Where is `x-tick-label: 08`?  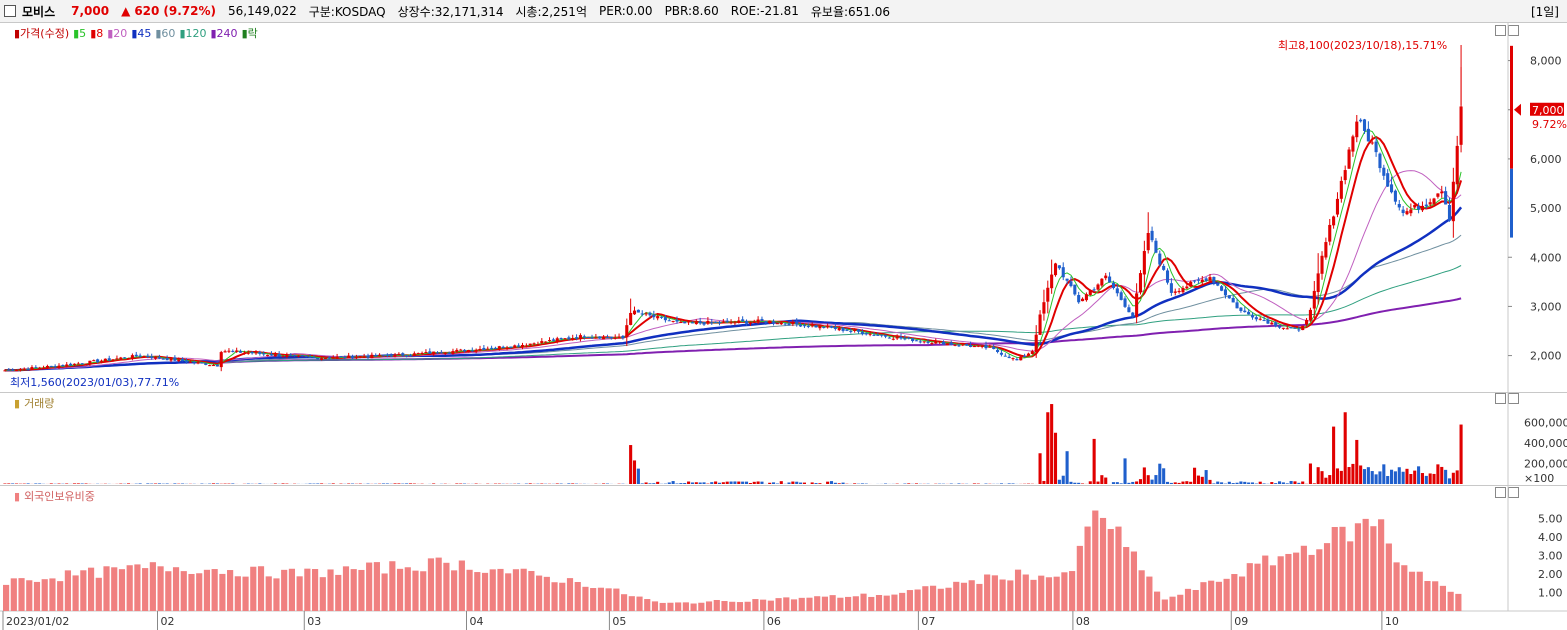
x-tick-label: 08 is located at coordinates (1083, 621).